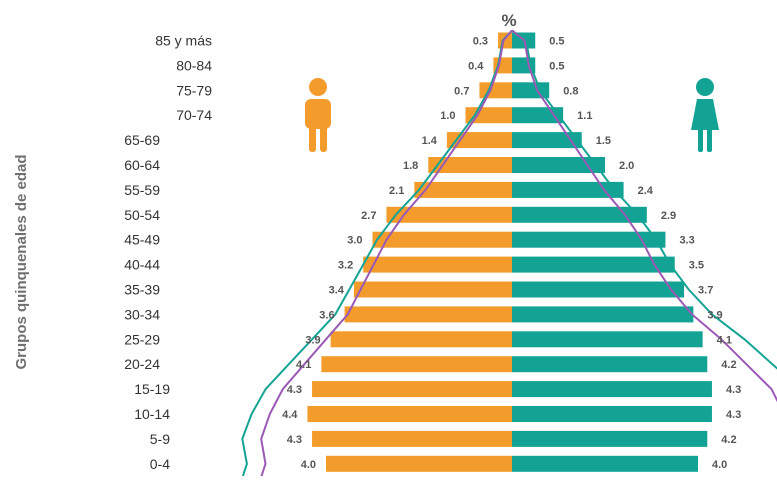  I want to click on value-label-men: 3.0, so click(354, 241).